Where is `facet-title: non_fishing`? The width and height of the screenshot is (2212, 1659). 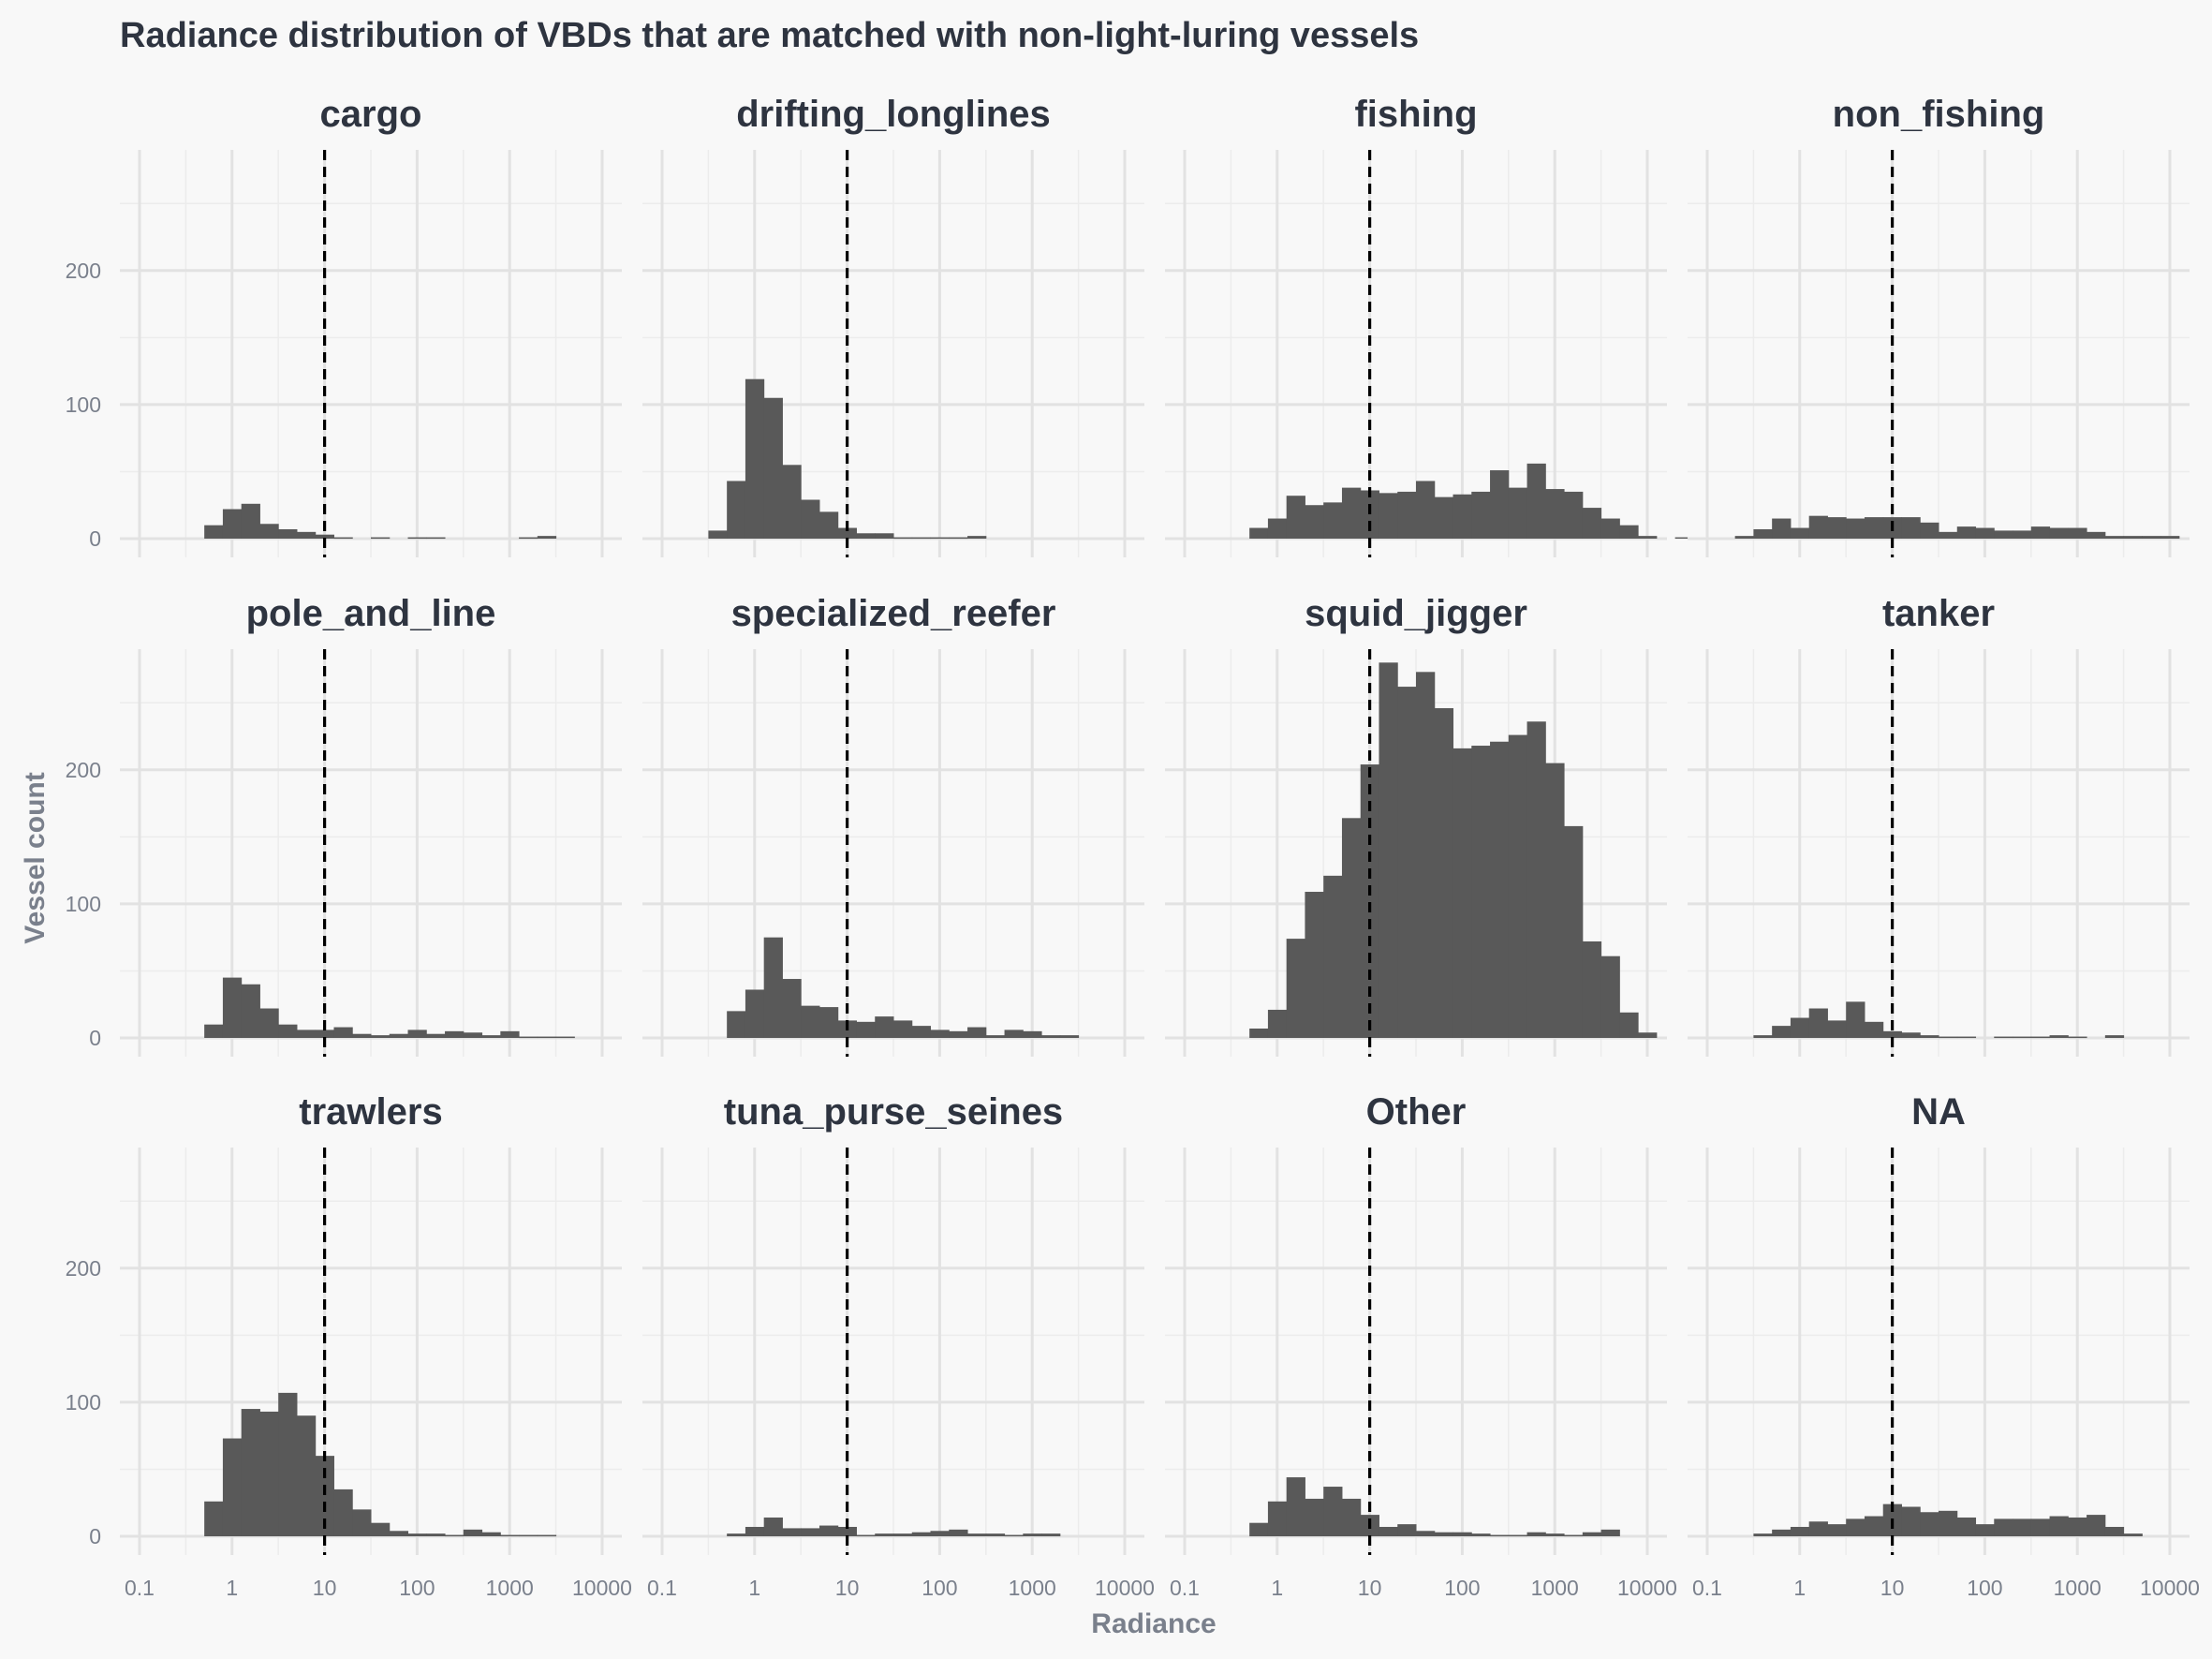 facet-title: non_fishing is located at coordinates (1939, 114).